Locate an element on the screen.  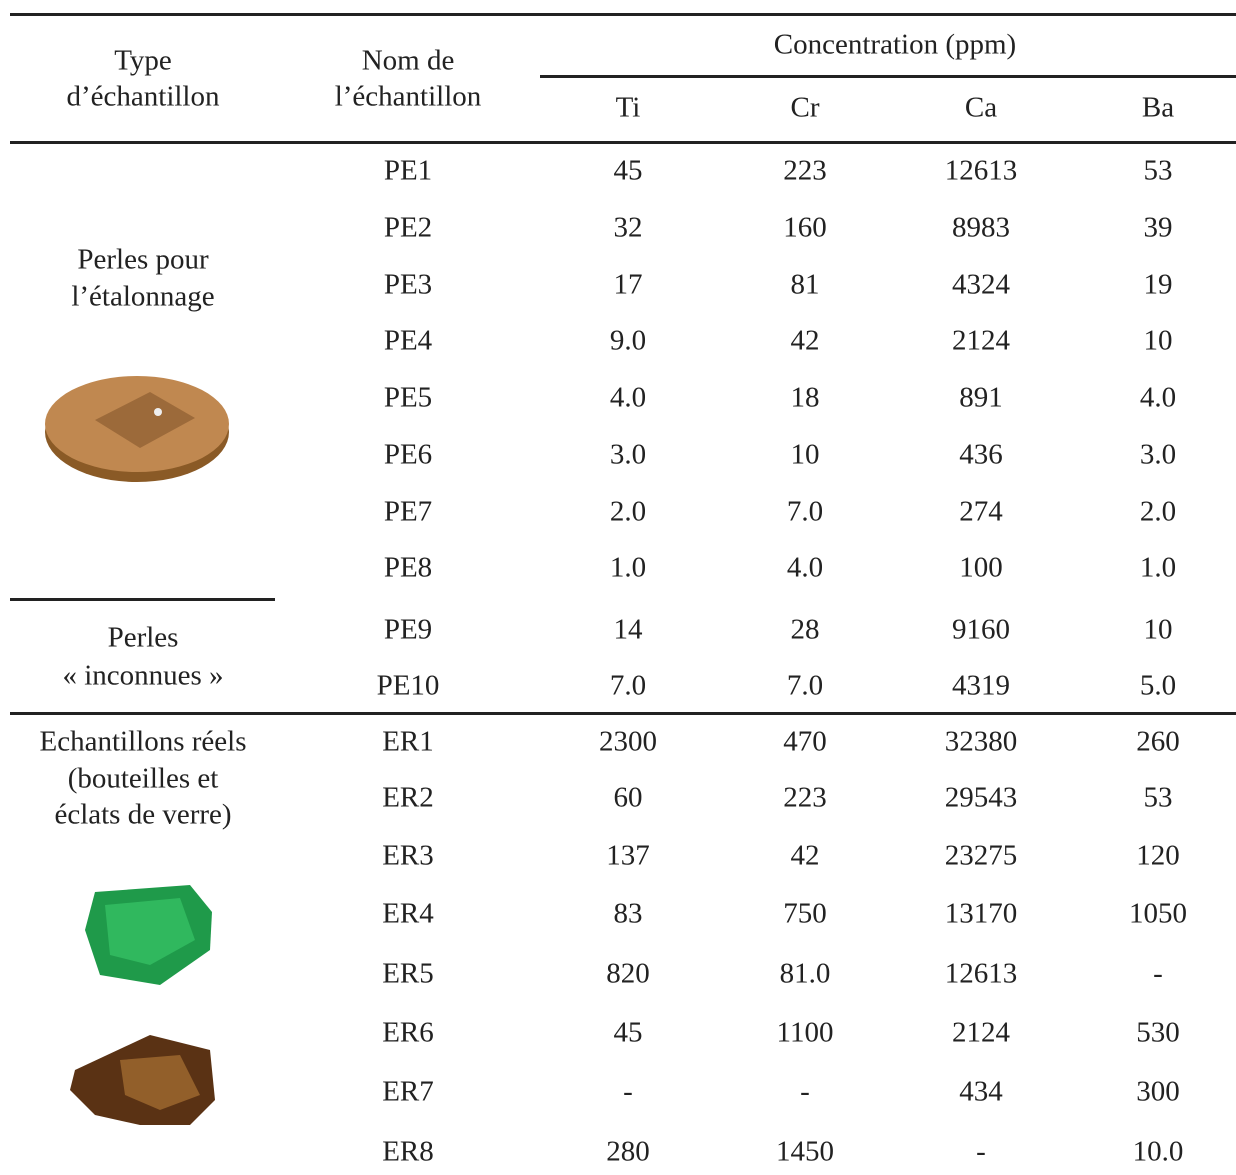
header-element: Cr is located at coordinates (805, 107).